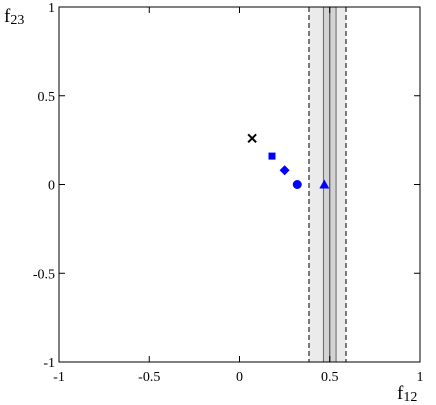  What do you see at coordinates (330, 377) in the screenshot?
I see `x-tick-label: 0.5` at bounding box center [330, 377].